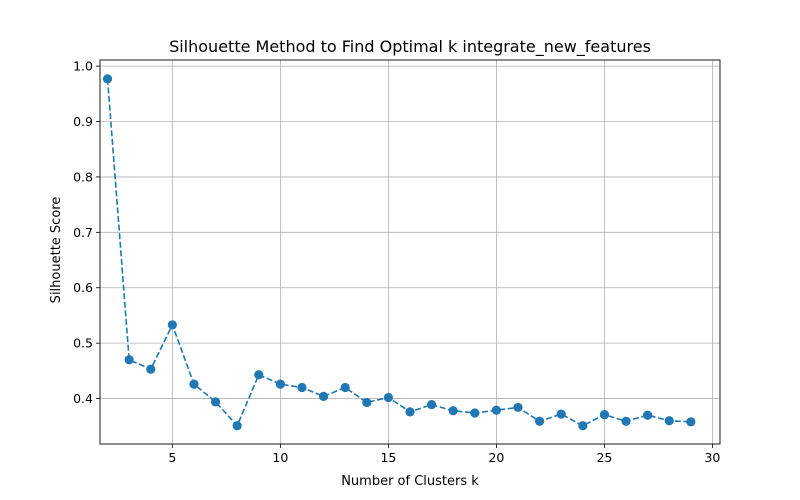 The height and width of the screenshot is (500, 800). What do you see at coordinates (280, 457) in the screenshot?
I see `x-tick-label: 10` at bounding box center [280, 457].